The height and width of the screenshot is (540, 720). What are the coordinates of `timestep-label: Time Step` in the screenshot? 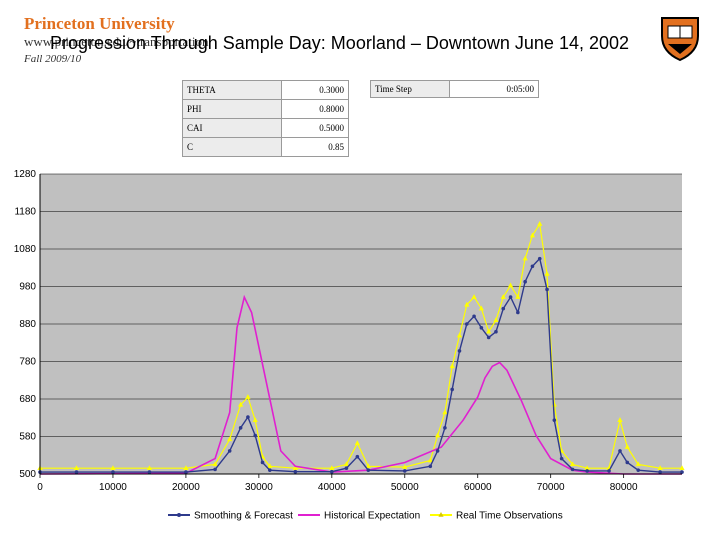 It's located at (410, 89).